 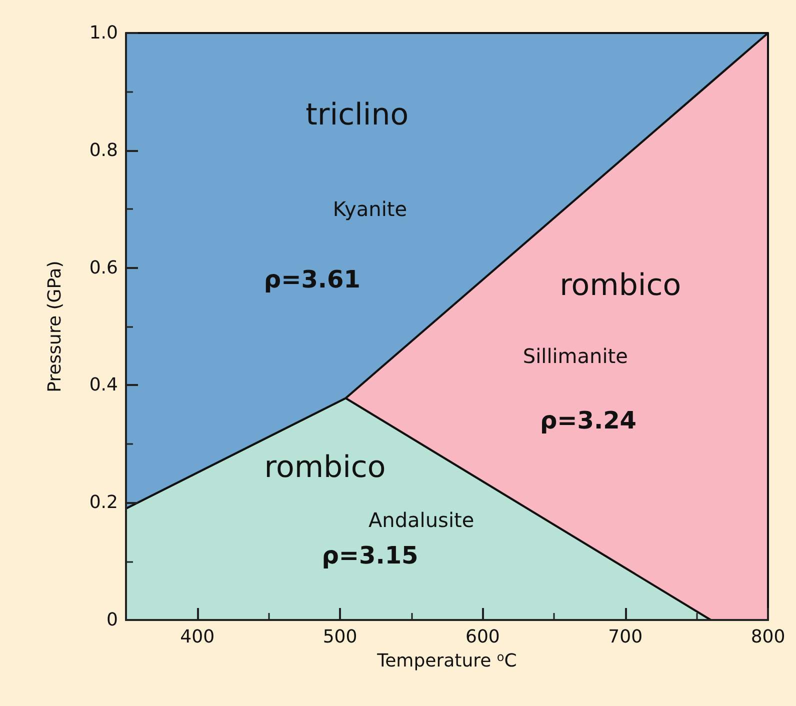 I want to click on annotation: Andalusite, so click(x=421, y=520).